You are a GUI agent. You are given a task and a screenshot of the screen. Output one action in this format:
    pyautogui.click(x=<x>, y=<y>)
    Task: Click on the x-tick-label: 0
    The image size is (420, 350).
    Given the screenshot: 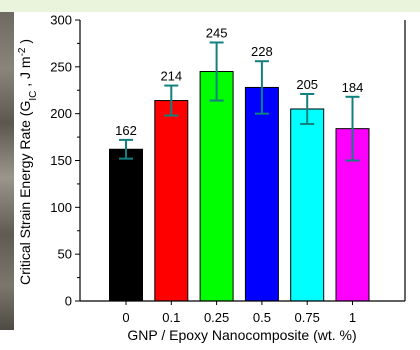 What is the action you would take?
    pyautogui.click(x=125, y=317)
    